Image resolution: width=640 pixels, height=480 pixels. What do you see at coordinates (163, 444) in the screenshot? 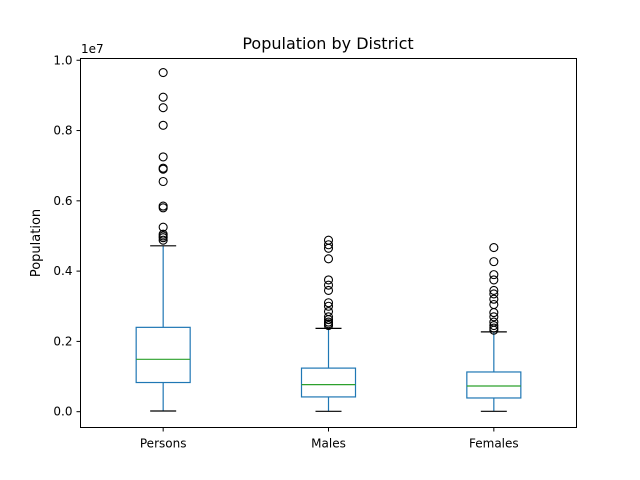
I see `x-tick-label: Persons` at bounding box center [163, 444].